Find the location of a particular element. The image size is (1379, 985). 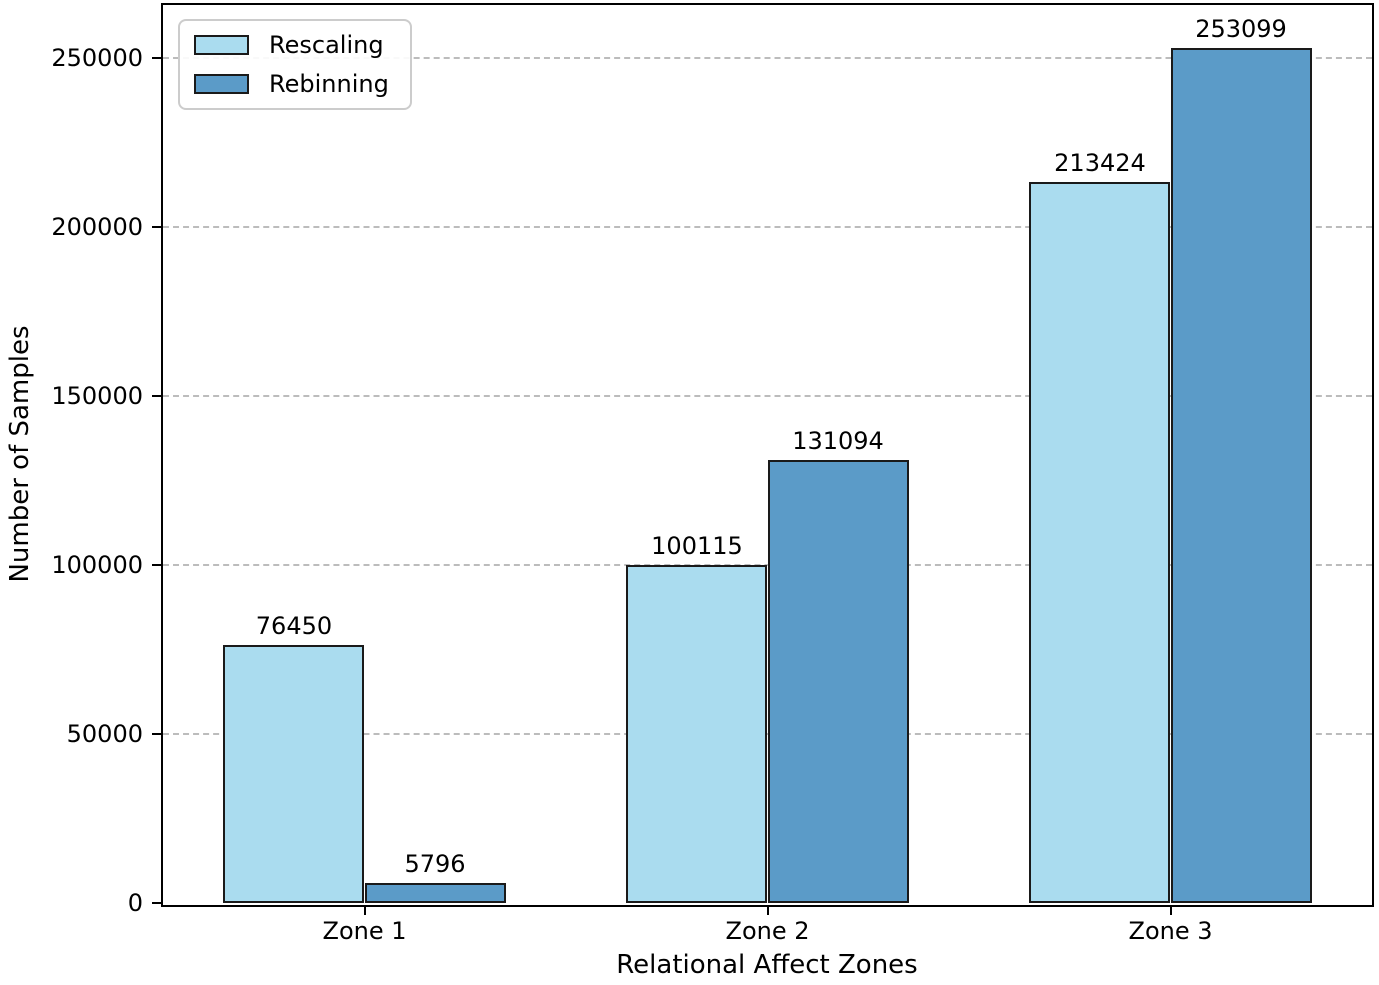

y-tick-label: 0 is located at coordinates (135, 903).